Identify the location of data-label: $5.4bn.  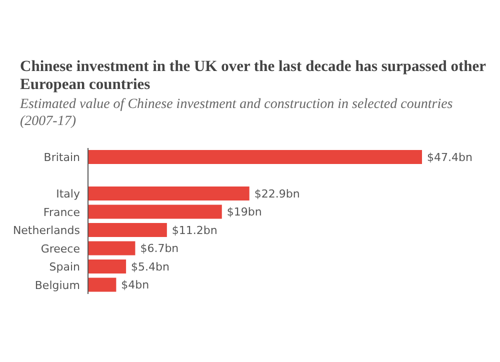
(150, 267).